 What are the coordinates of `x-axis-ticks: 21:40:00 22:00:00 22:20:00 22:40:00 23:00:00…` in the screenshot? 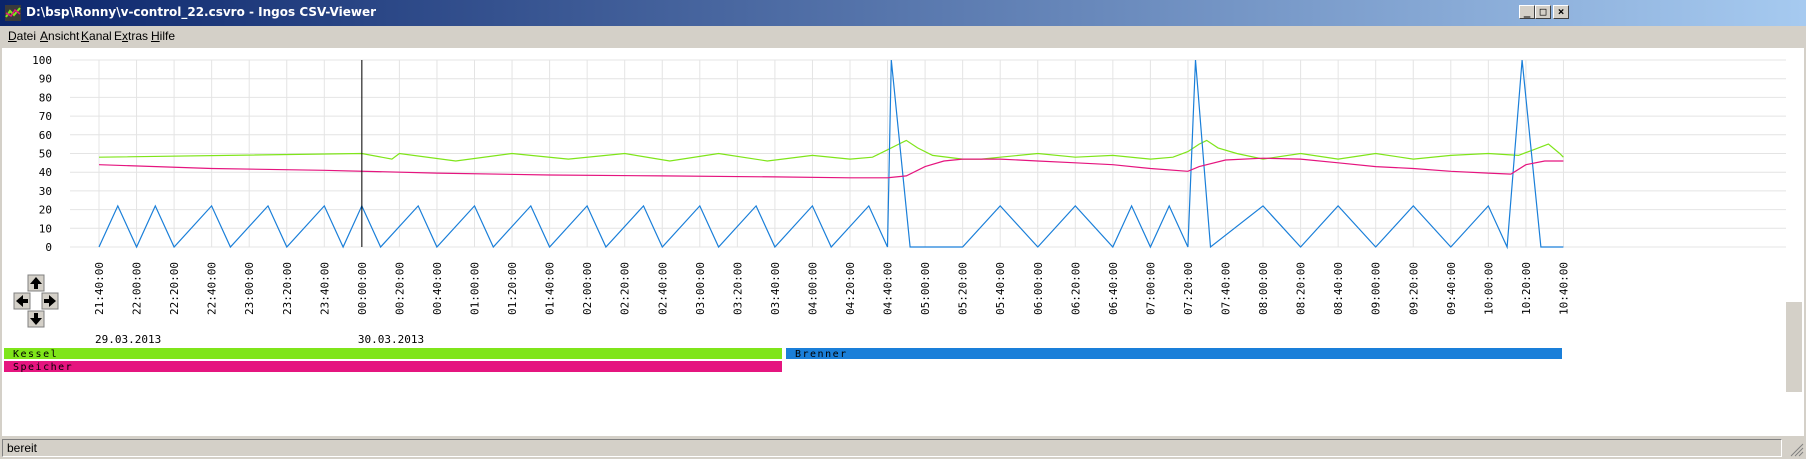 It's located at (831, 288).